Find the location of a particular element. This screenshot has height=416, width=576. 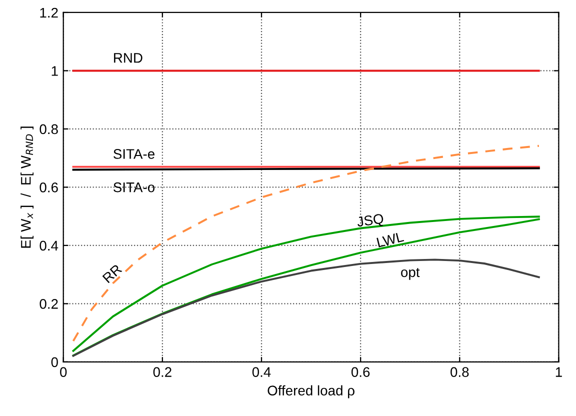

y-axis-title: E[ W$_{x}$ ] / E[ W$_{RND}$ ] is located at coordinates (27, 187).